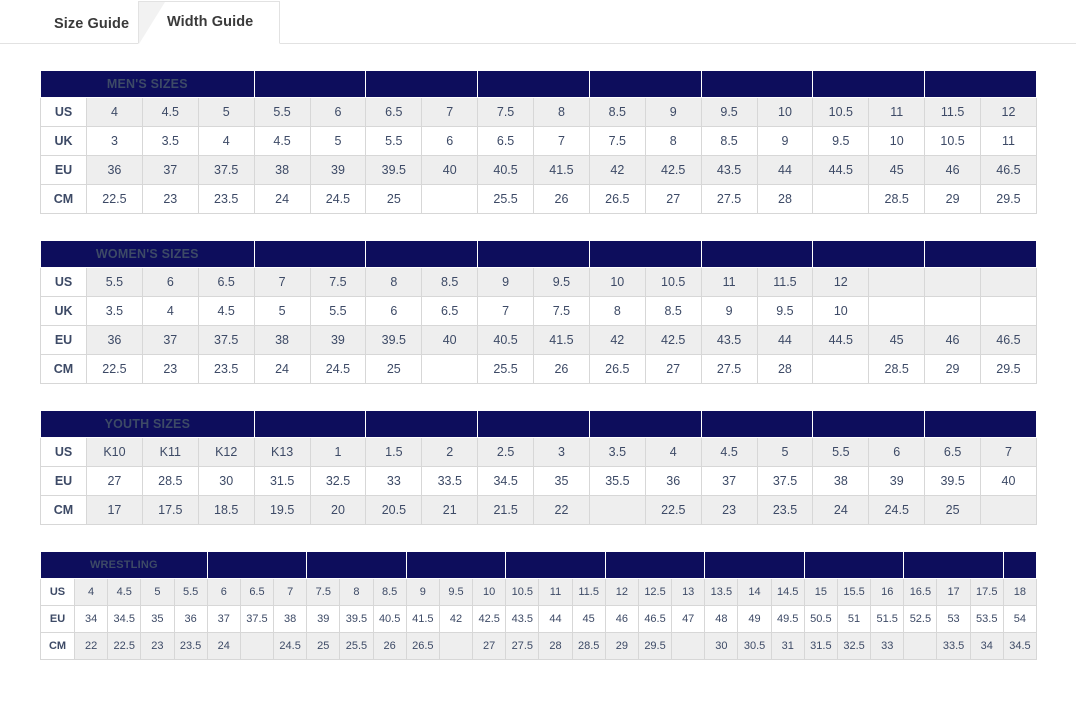 This screenshot has height=710, width=1076. Describe the element at coordinates (953, 619) in the screenshot. I see `size-cell: 53` at that location.